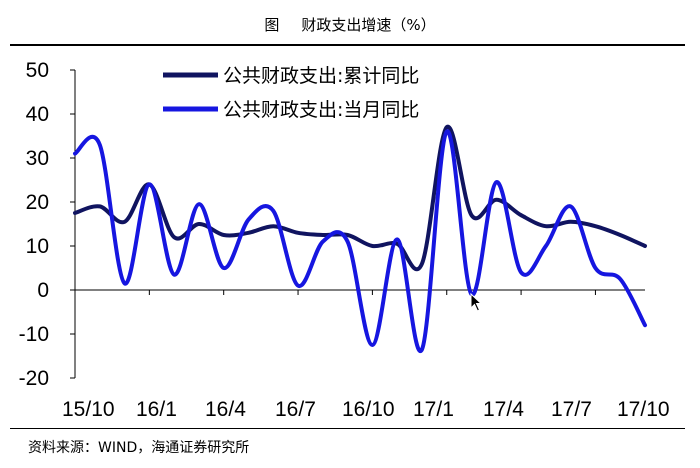  I want to click on mouse-cursor-icon, so click(476, 302).